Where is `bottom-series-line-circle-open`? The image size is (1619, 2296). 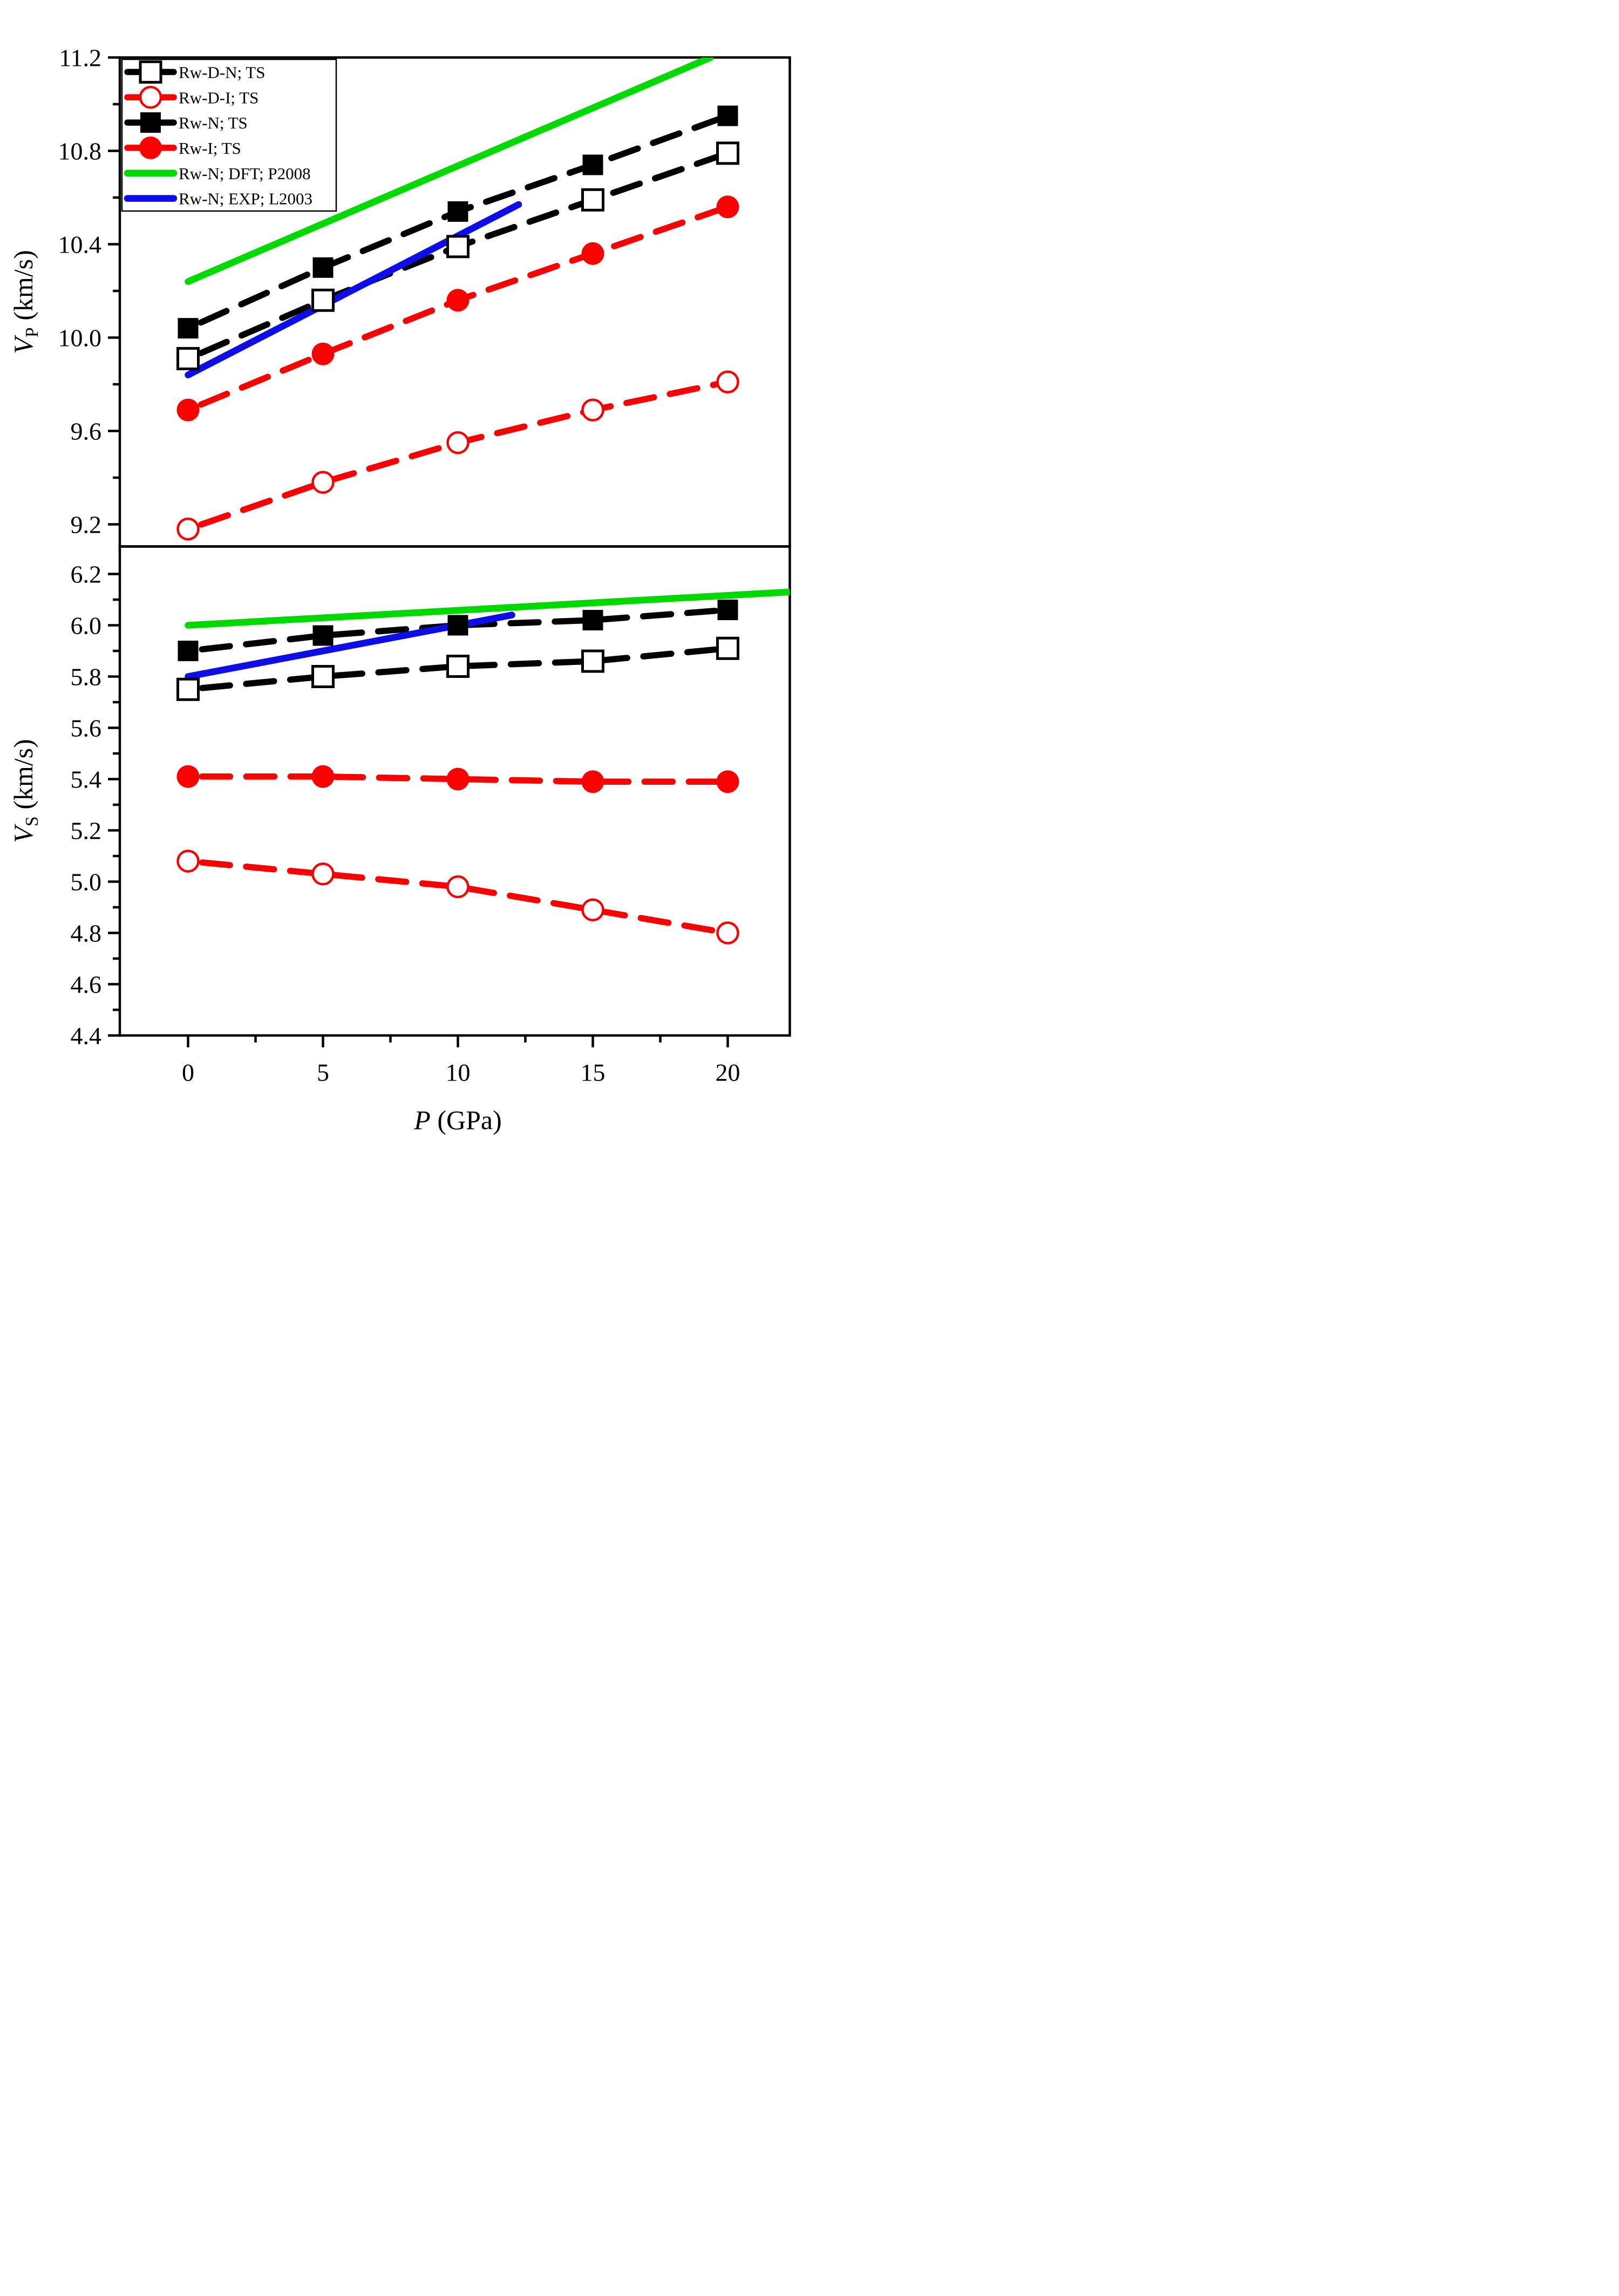 bottom-series-line-circle-open is located at coordinates (458, 897).